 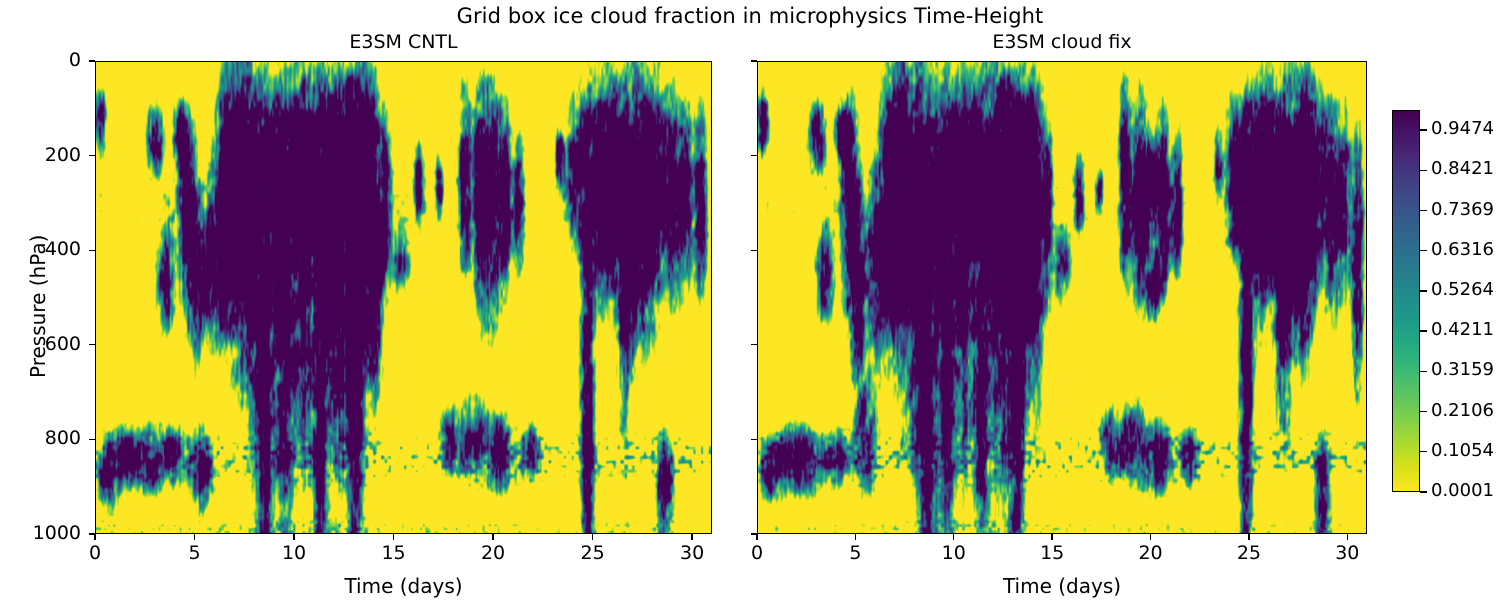 I want to click on colorbar-tick-label-0.6316: 0.6316, so click(x=1462, y=249).